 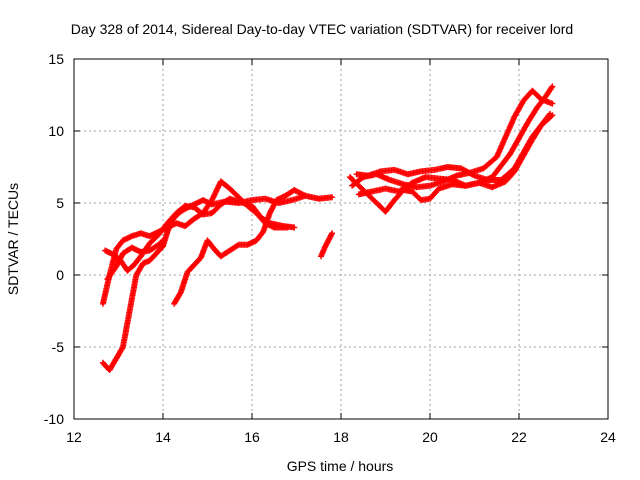 I want to click on y-tick-label: 0, so click(x=60, y=275).